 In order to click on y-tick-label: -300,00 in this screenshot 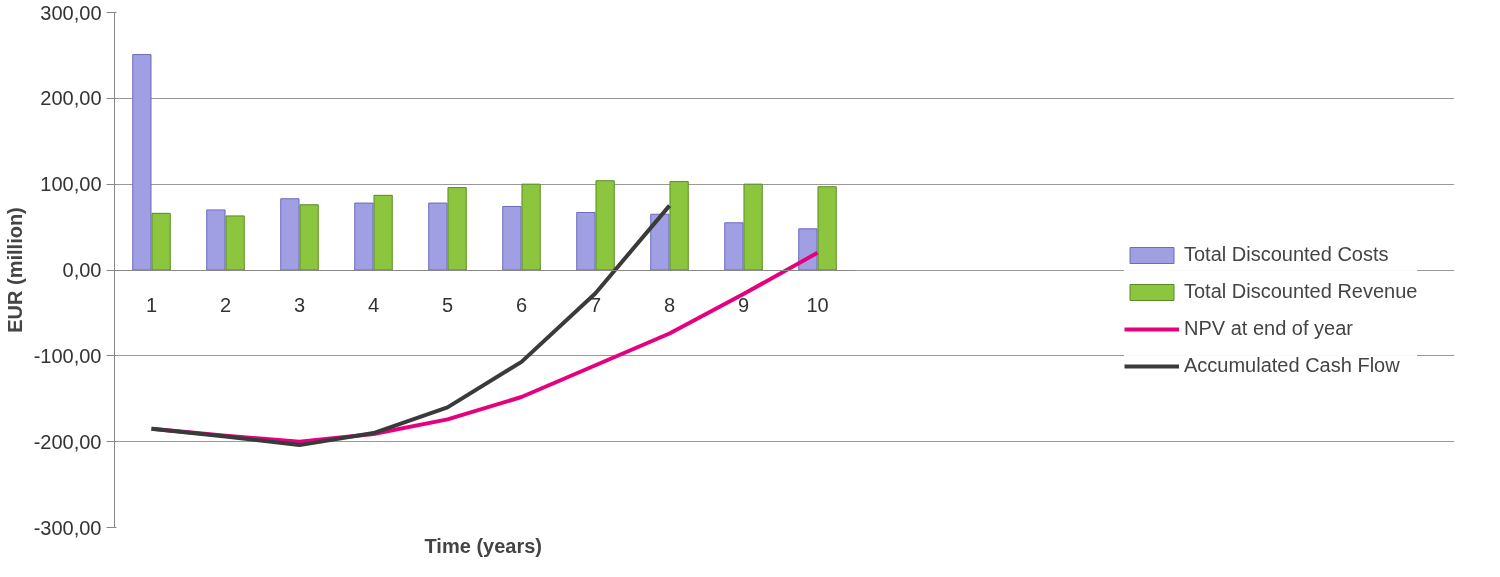, I will do `click(67, 527)`.